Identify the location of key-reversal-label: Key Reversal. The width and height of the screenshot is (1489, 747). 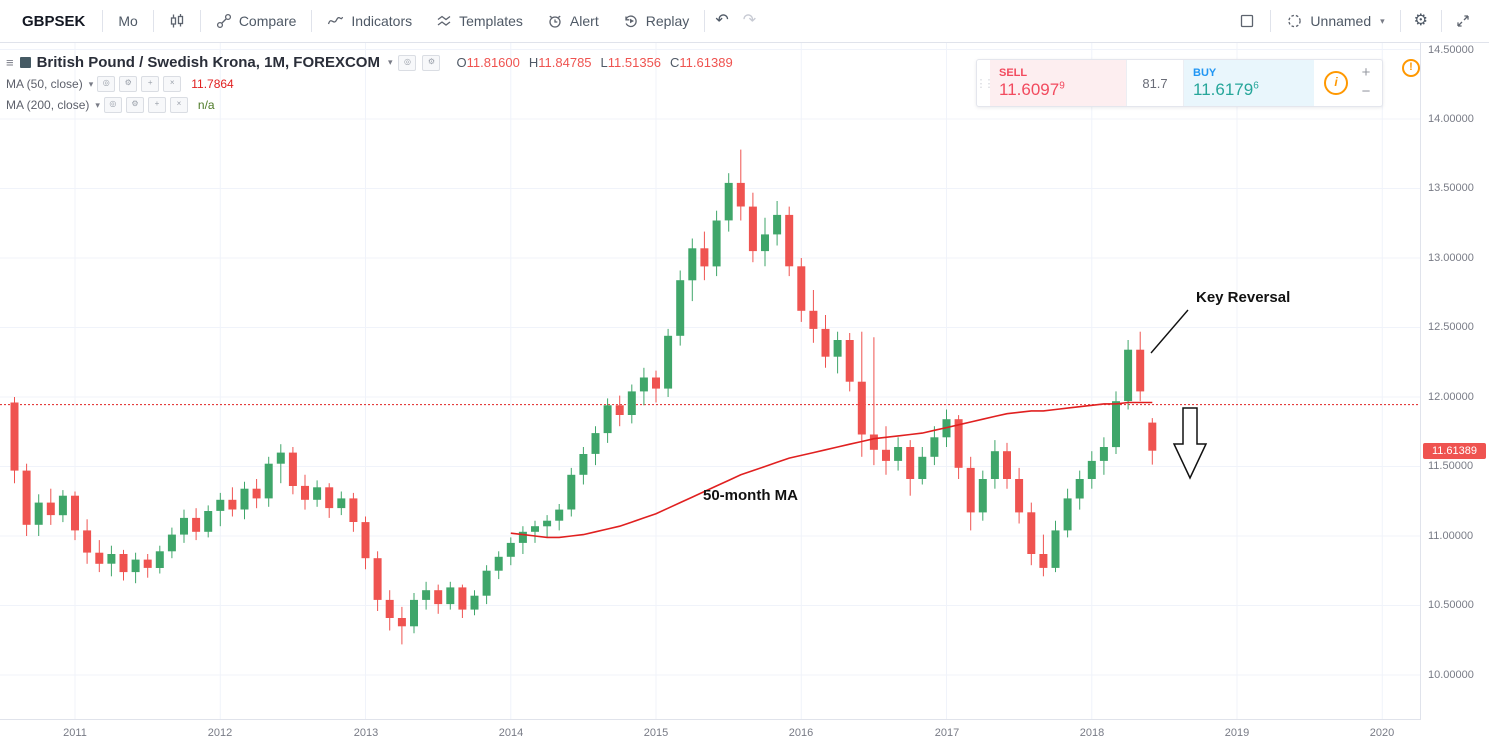
(1243, 297).